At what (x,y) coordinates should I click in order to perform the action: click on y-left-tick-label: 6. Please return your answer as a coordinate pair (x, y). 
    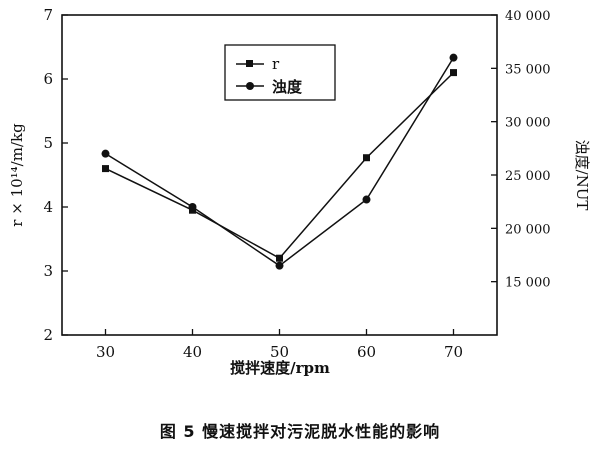
    Looking at the image, I should click on (48, 79).